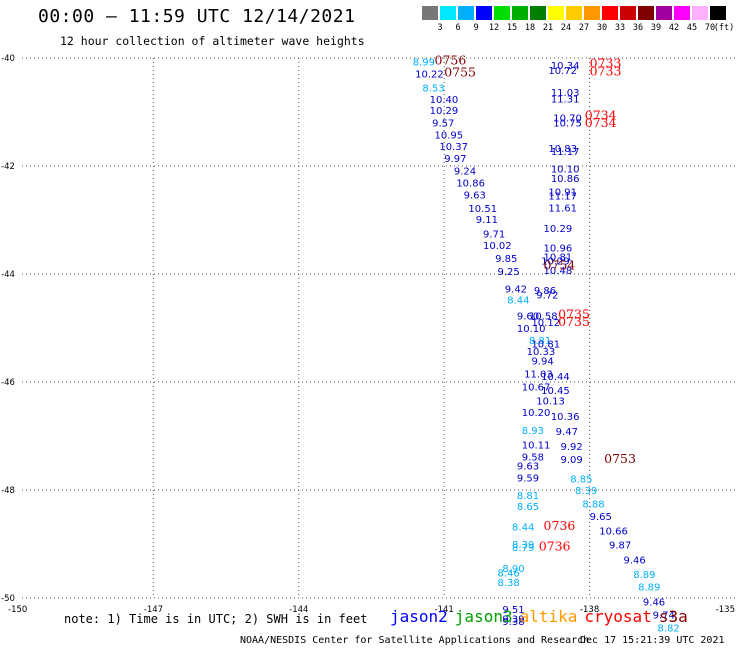  What do you see at coordinates (531, 329) in the screenshot?
I see `wave-height-label: 10.10` at bounding box center [531, 329].